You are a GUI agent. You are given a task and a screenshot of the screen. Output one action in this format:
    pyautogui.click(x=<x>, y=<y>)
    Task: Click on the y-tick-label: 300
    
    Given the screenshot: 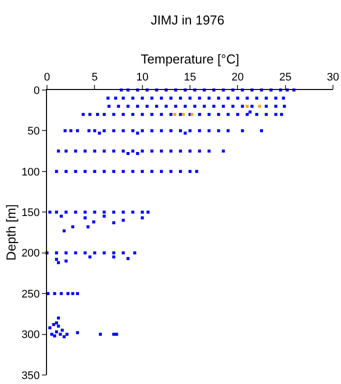 What is the action you would take?
    pyautogui.click(x=30, y=335)
    